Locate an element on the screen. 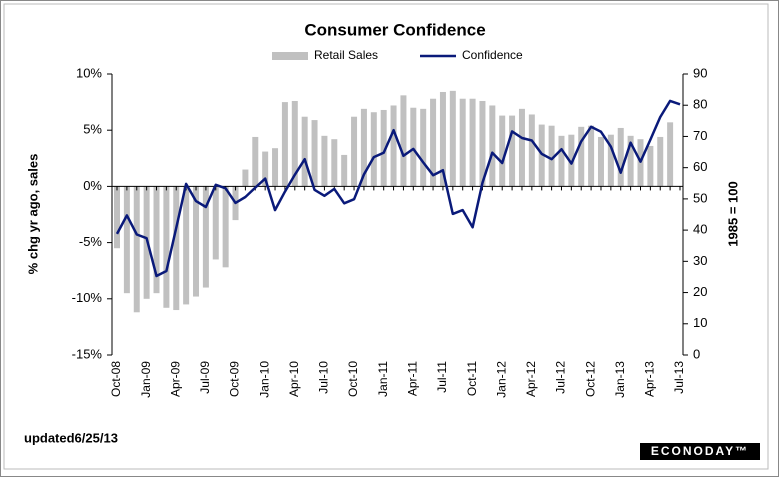  x-tick-label: Apr-09 is located at coordinates (175, 379).